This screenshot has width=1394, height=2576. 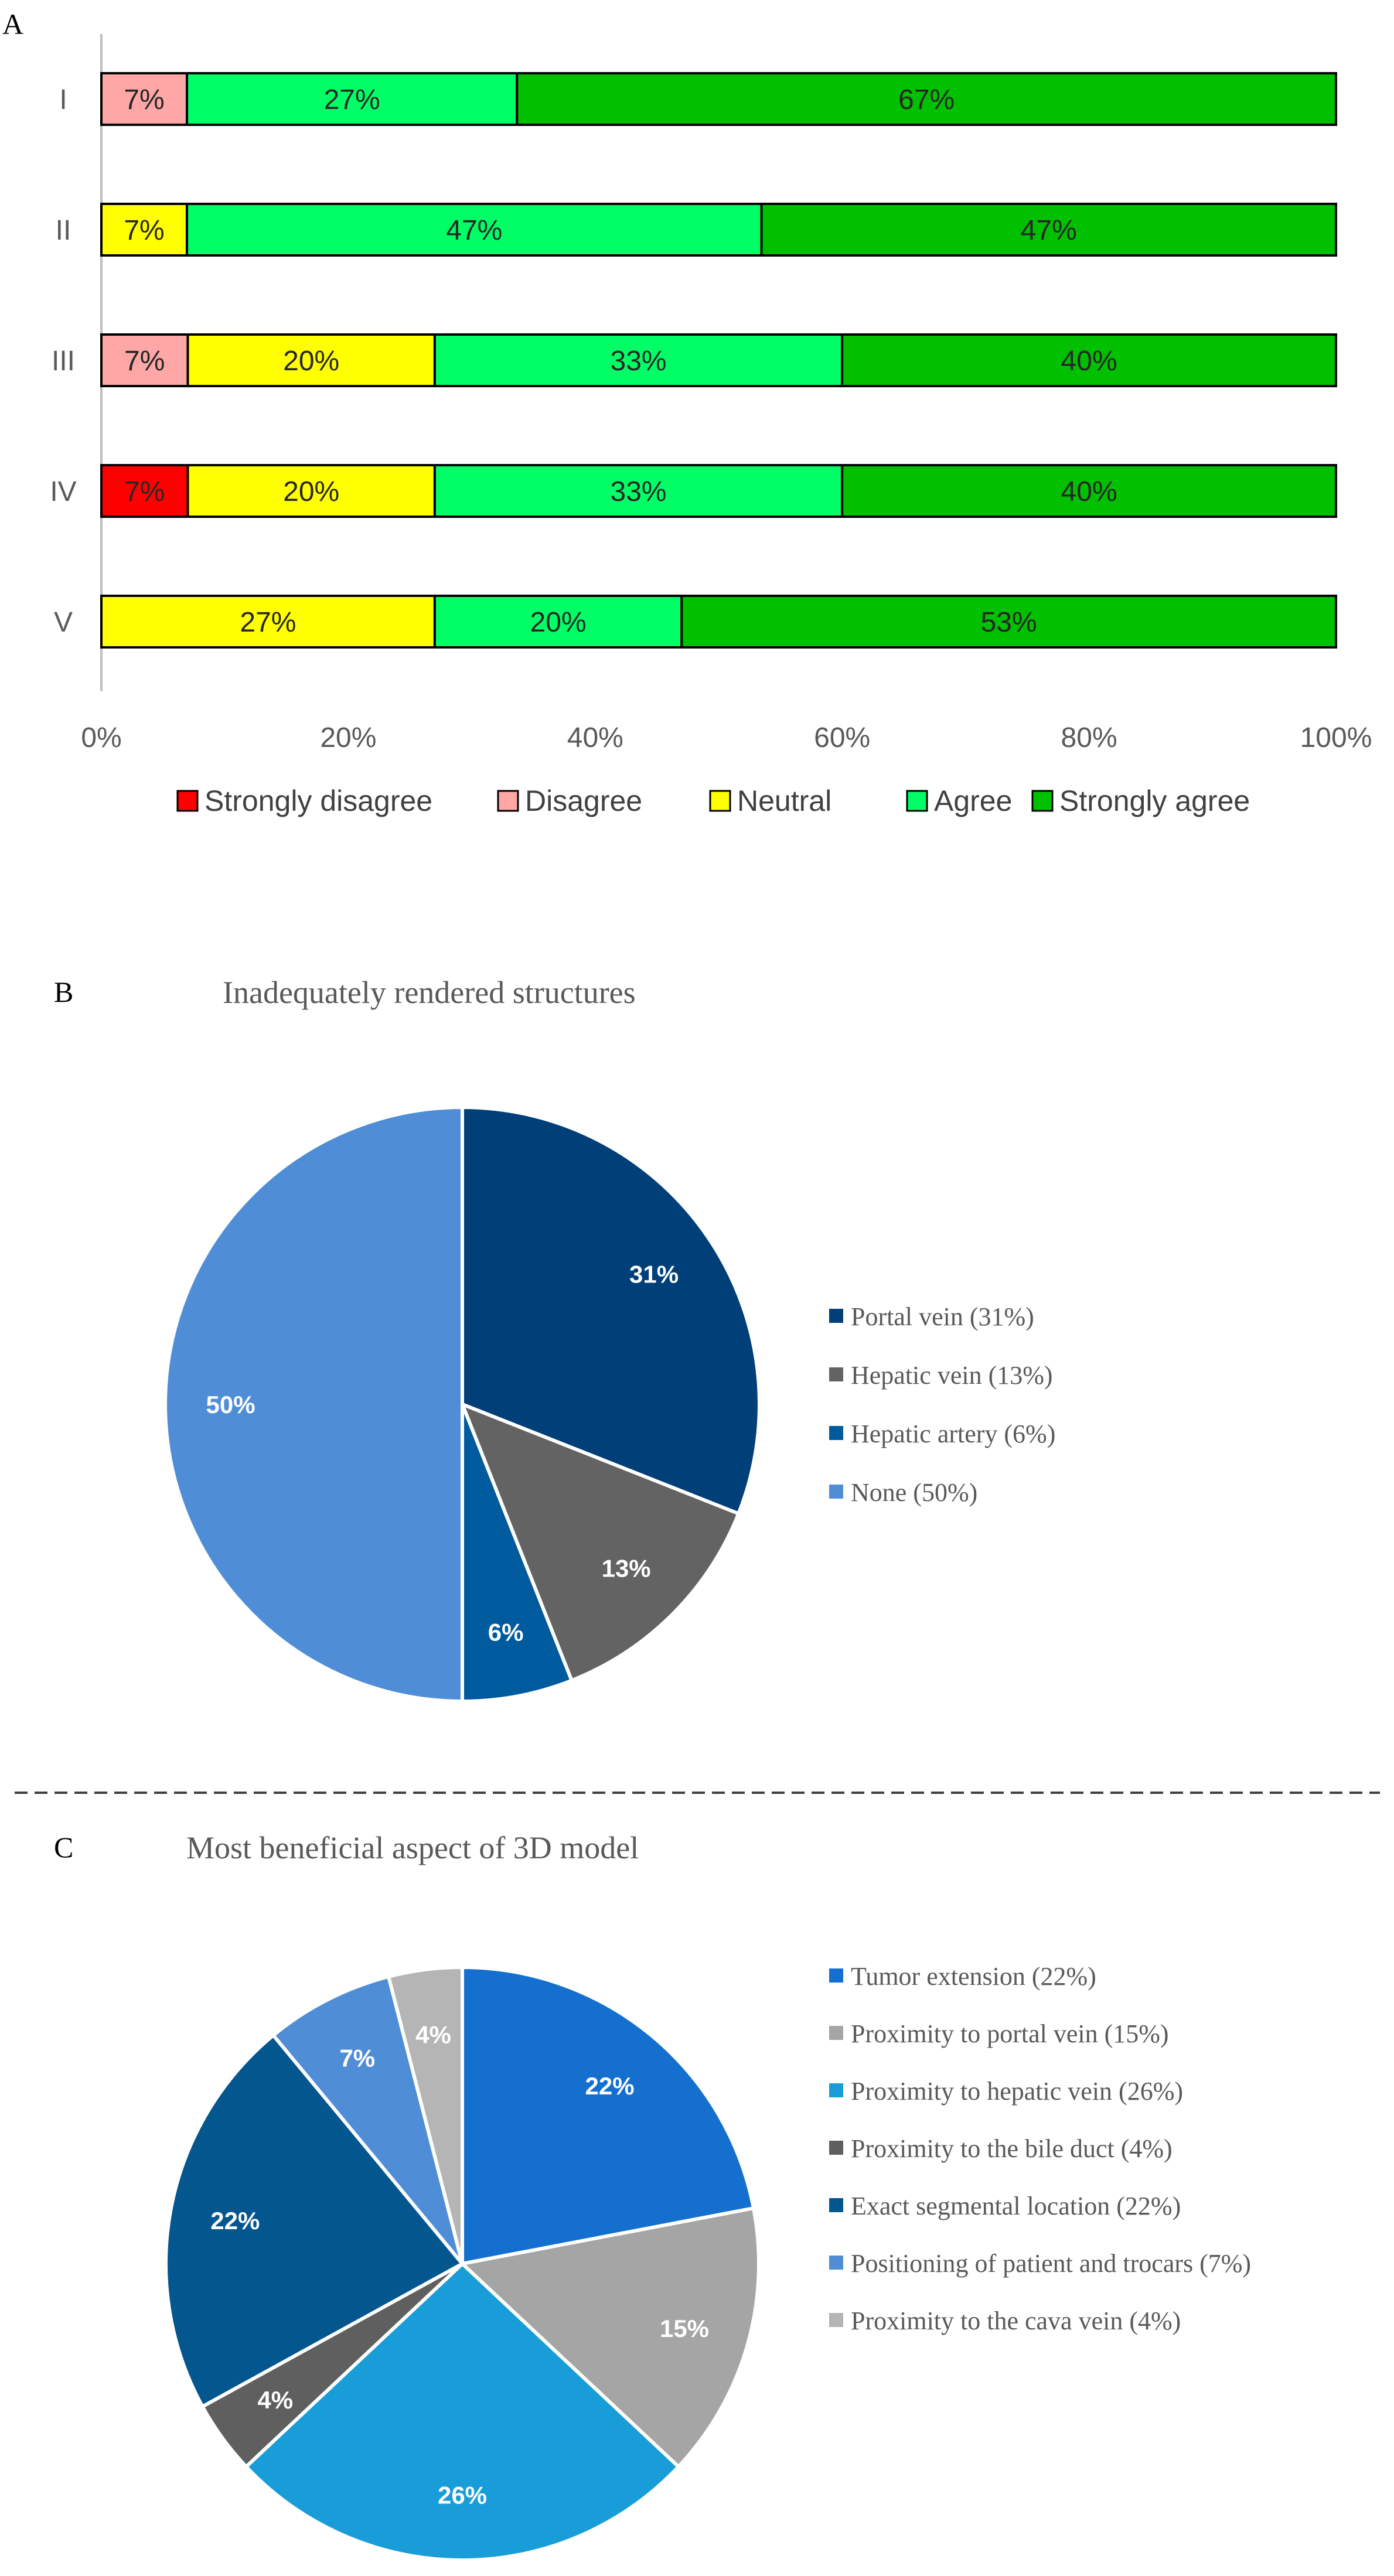 What do you see at coordinates (626, 1568) in the screenshot?
I see `b-slice-label-hepatic-vein: 13%` at bounding box center [626, 1568].